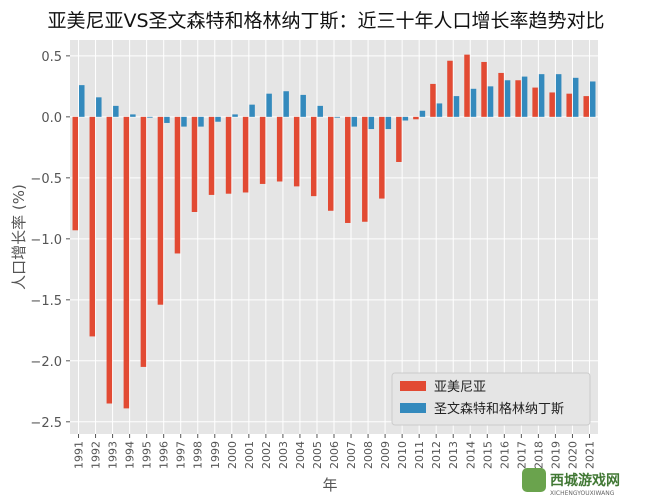 This screenshot has width=652, height=500. I want to click on x-tick-label: 2021, so click(589, 455).